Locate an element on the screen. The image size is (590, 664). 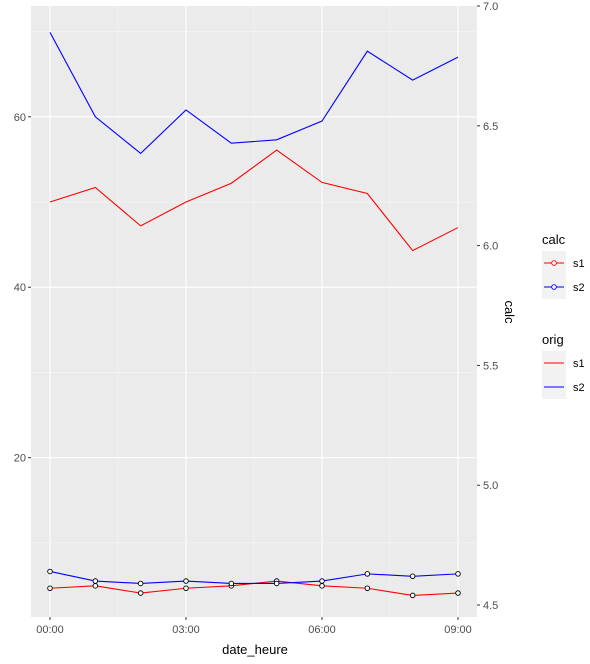
calc-series-s2-line is located at coordinates (254, 577).